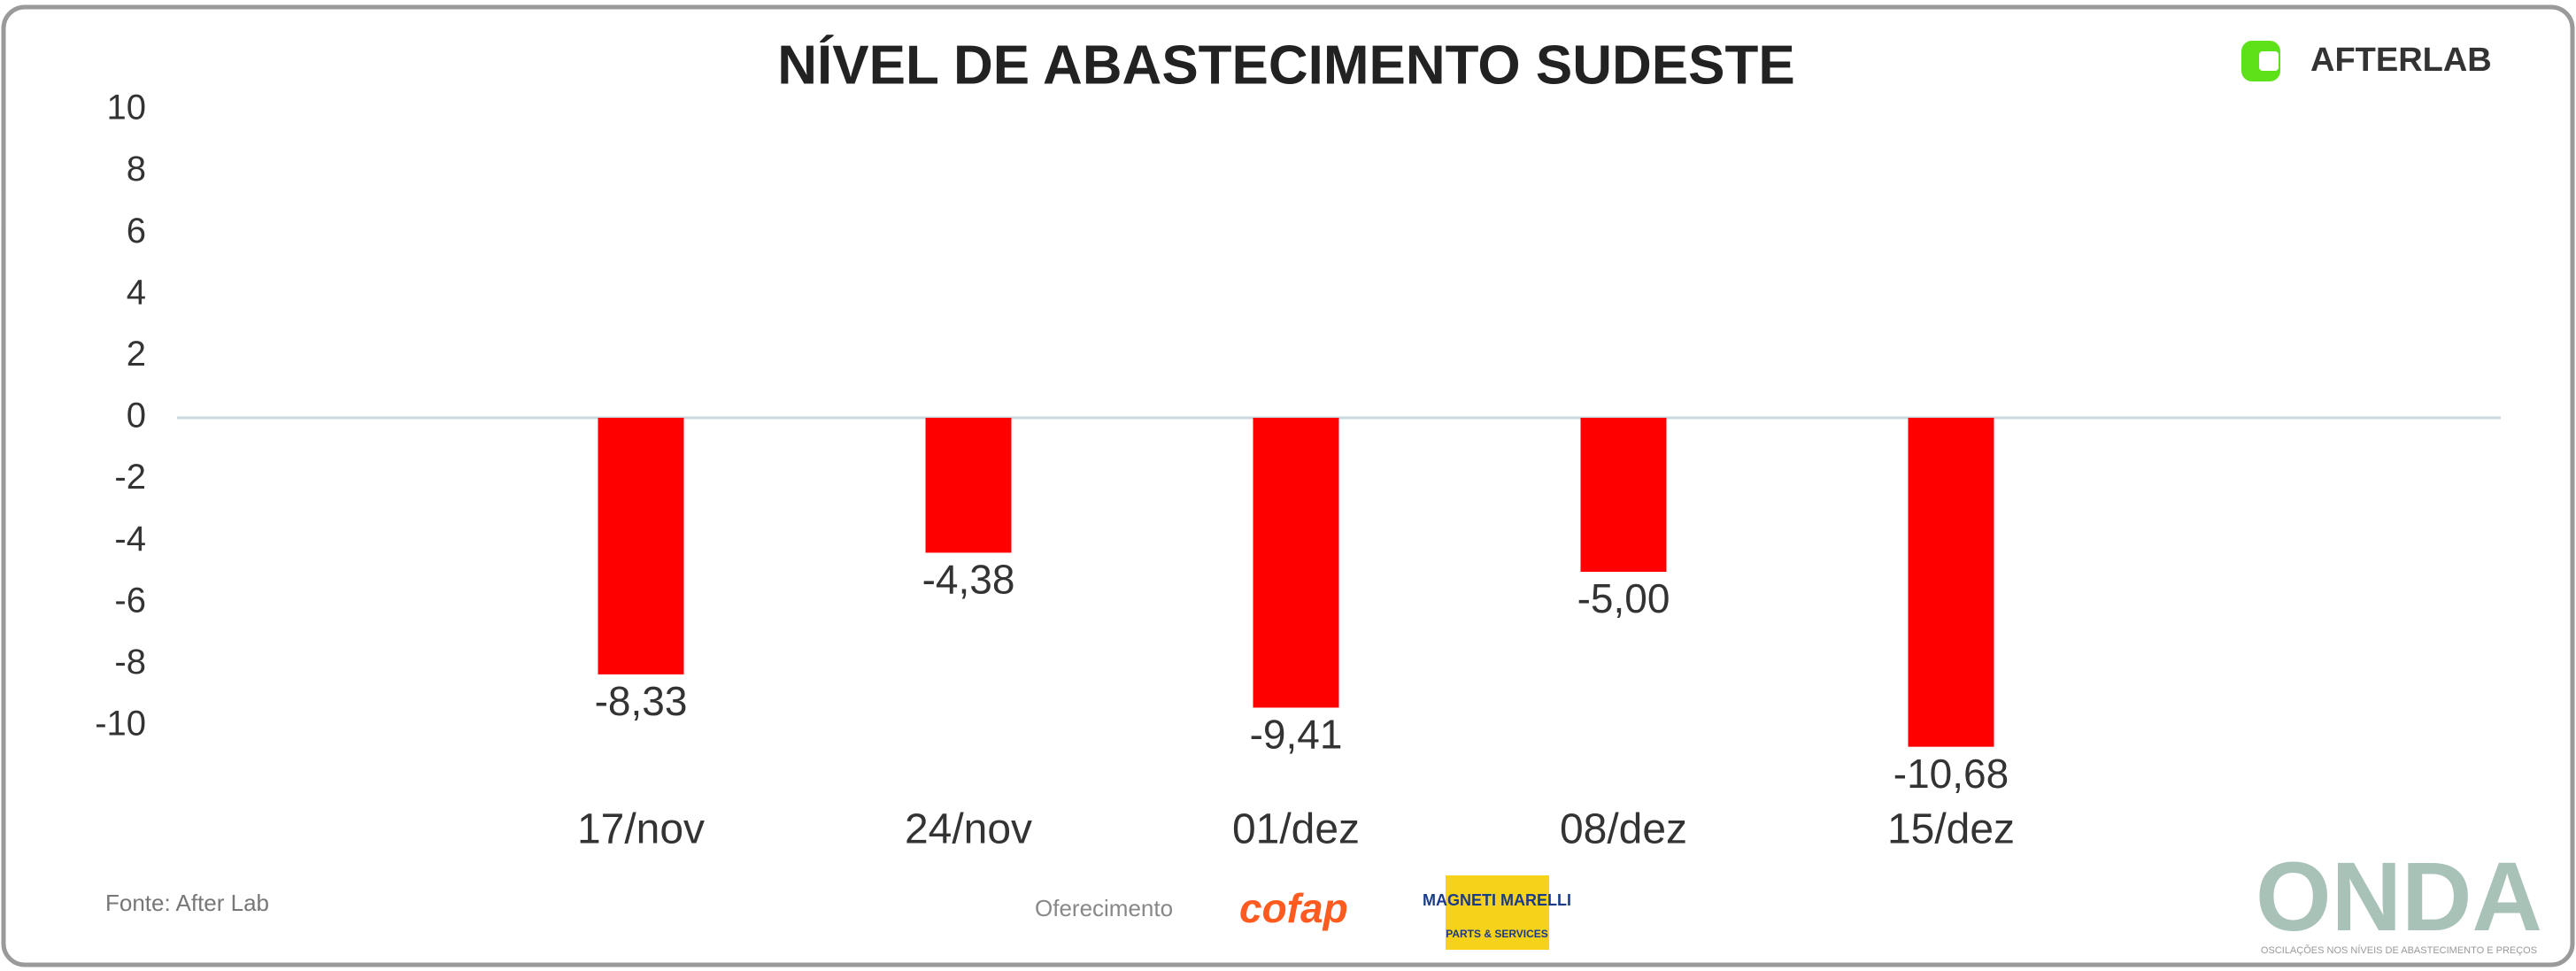 Image resolution: width=2576 pixels, height=971 pixels. What do you see at coordinates (1285, 66) in the screenshot?
I see `chart-title: NÍVEL DE ABASTECIMENTO SUDESTE` at bounding box center [1285, 66].